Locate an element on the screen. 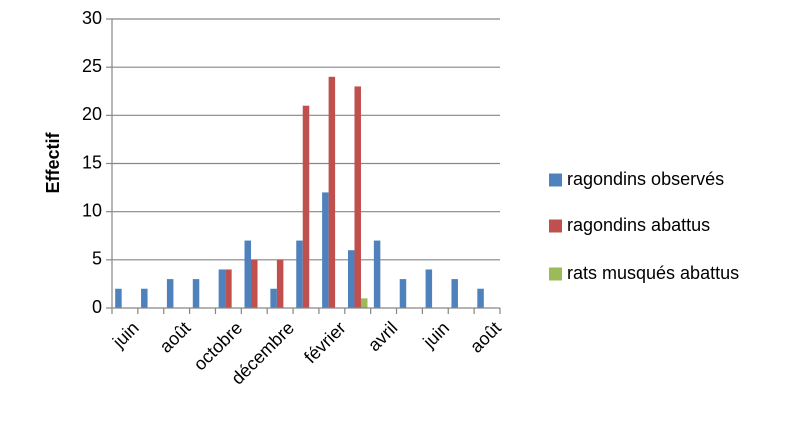  y-axis-label: Effectif is located at coordinates (53, 162).